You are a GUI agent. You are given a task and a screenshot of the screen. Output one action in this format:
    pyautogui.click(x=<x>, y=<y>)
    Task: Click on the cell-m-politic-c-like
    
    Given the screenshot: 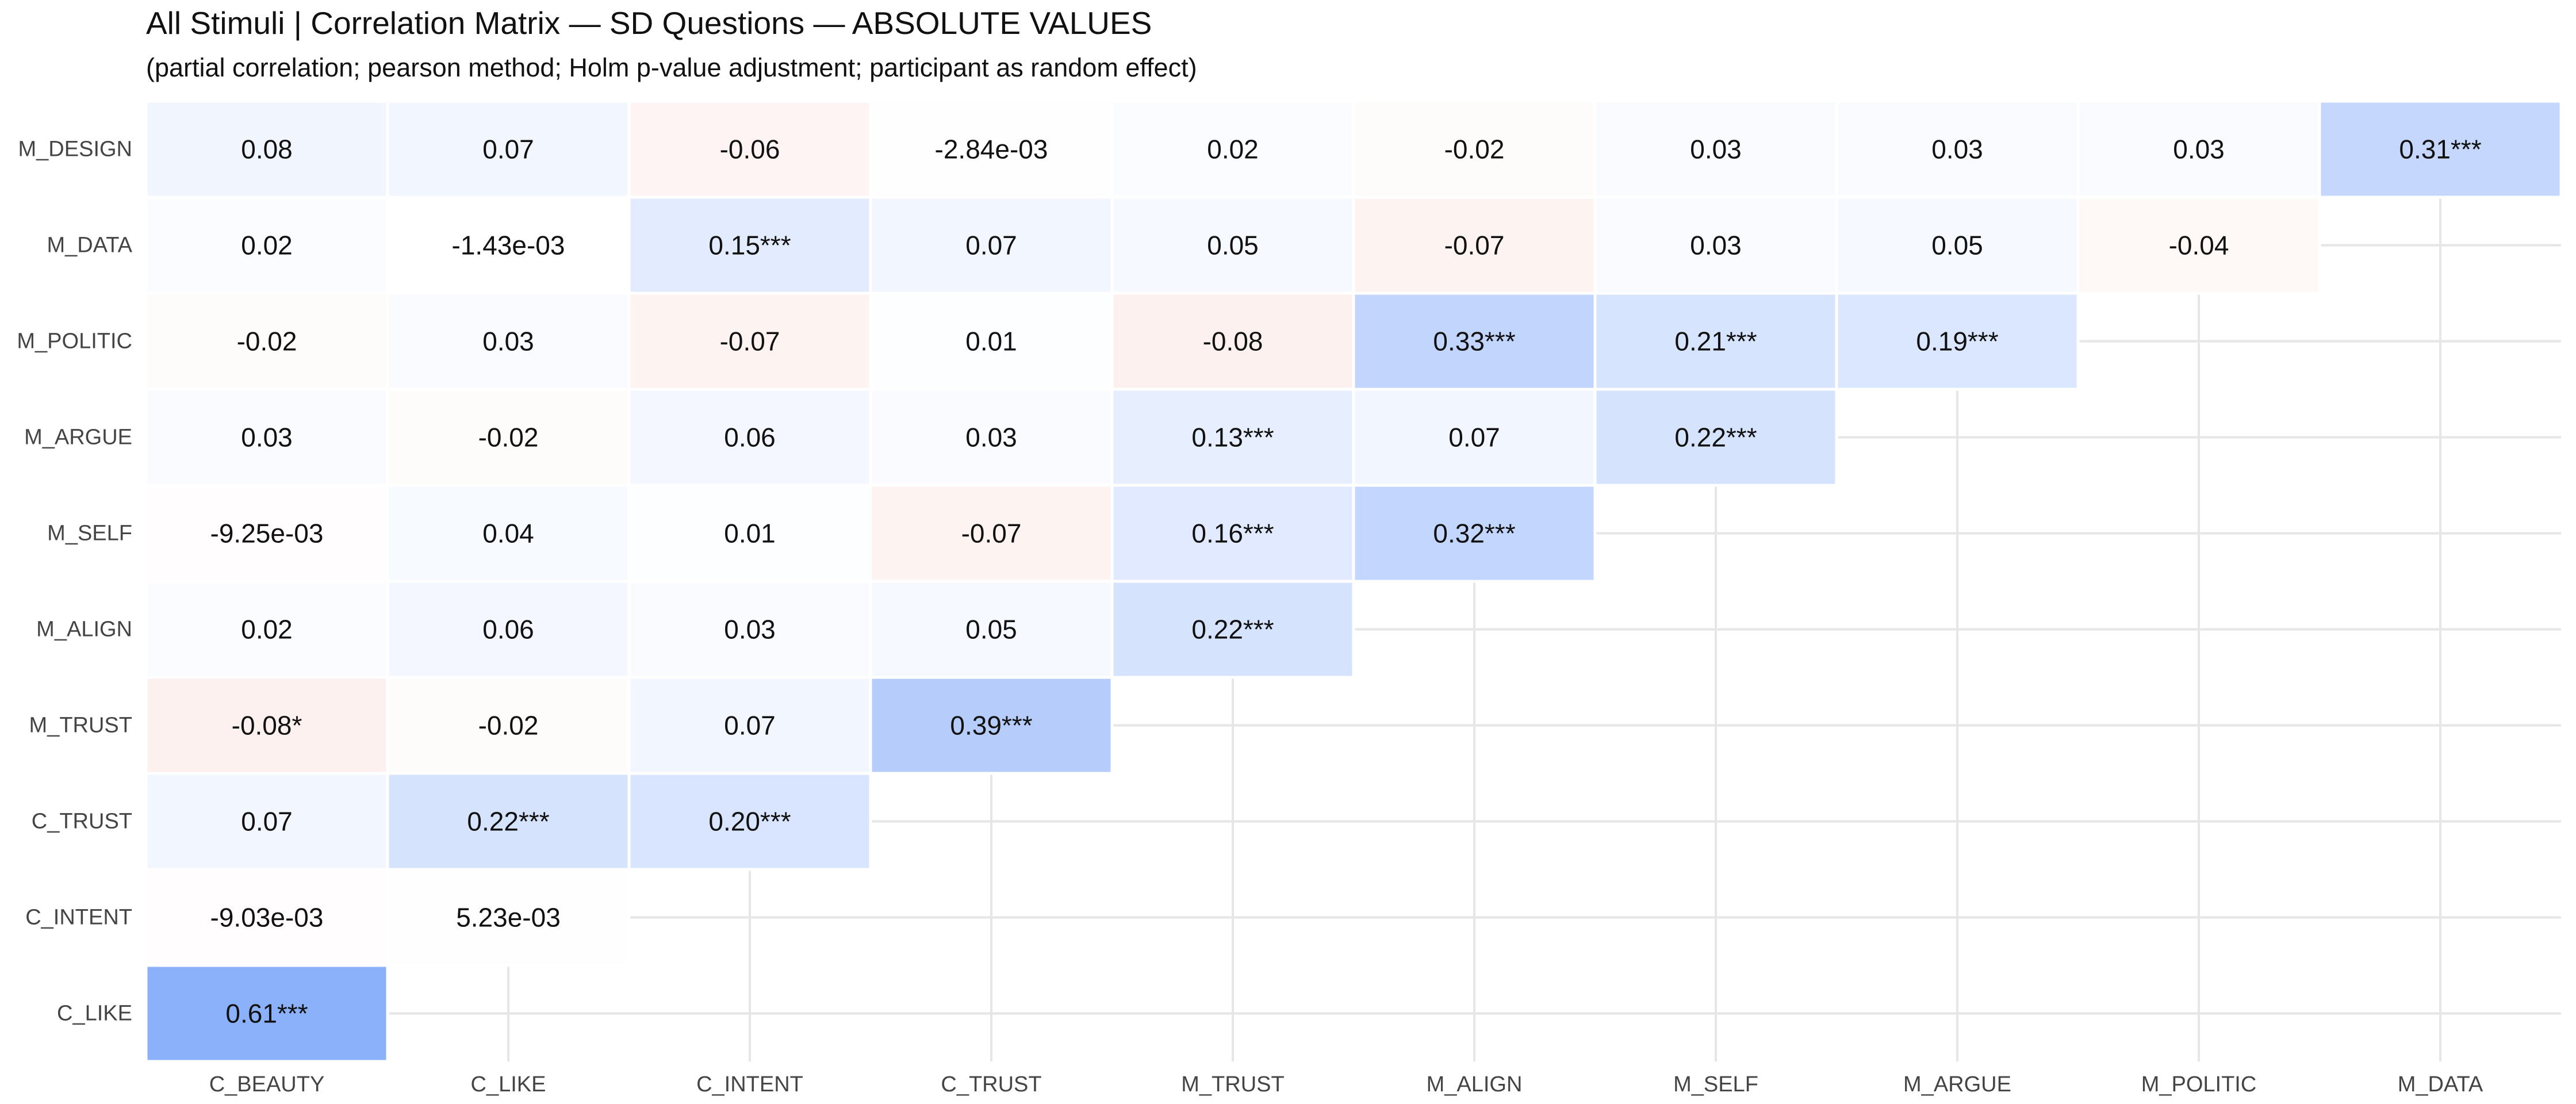 What is the action you would take?
    pyautogui.click(x=508, y=341)
    